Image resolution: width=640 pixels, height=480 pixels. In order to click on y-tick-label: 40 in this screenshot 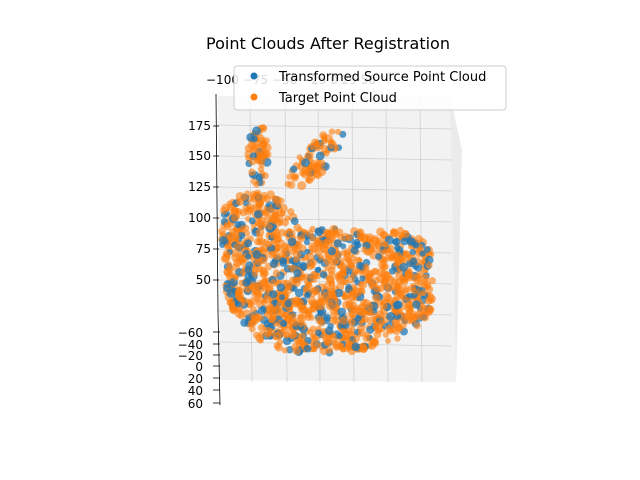, I will do `click(195, 391)`.